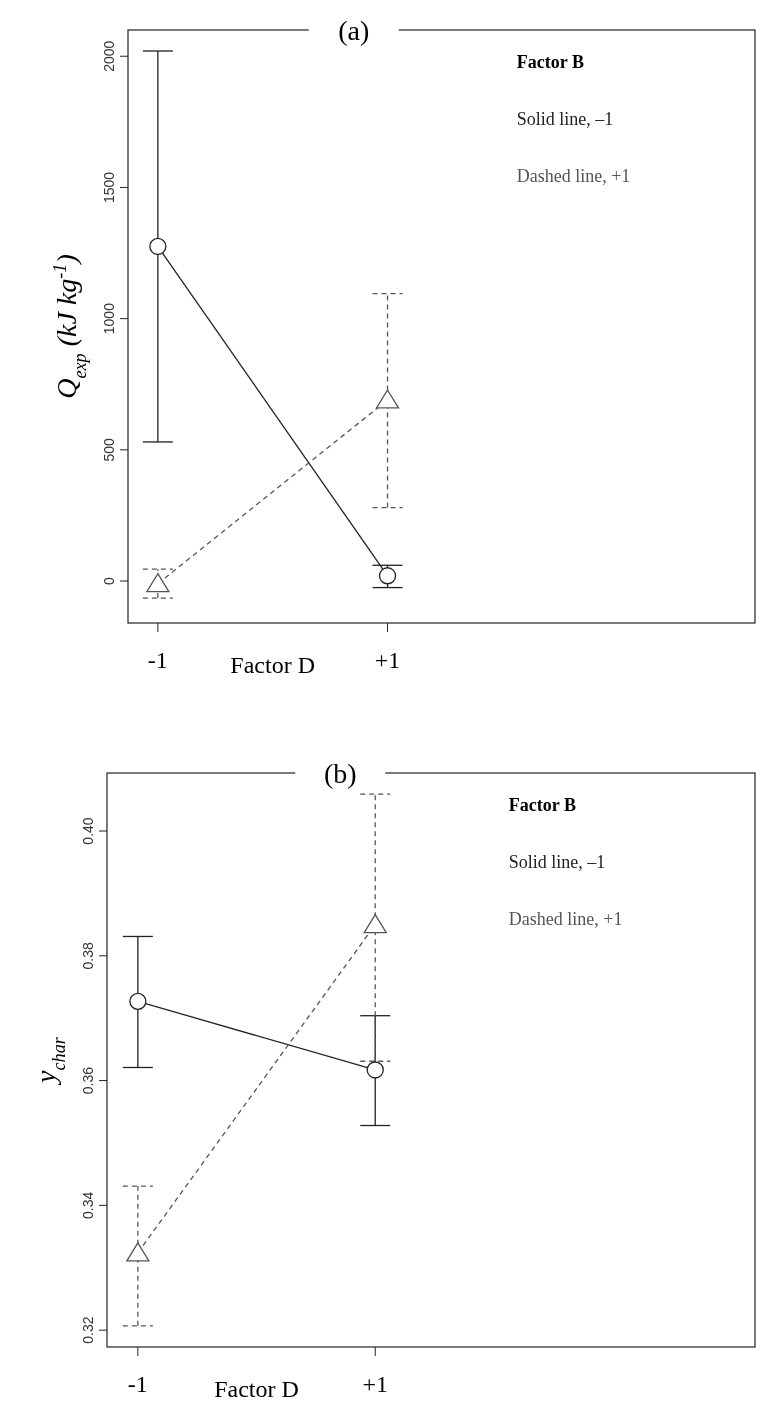  Describe the element at coordinates (340, 773) in the screenshot. I see `chart-title: (b)` at that location.